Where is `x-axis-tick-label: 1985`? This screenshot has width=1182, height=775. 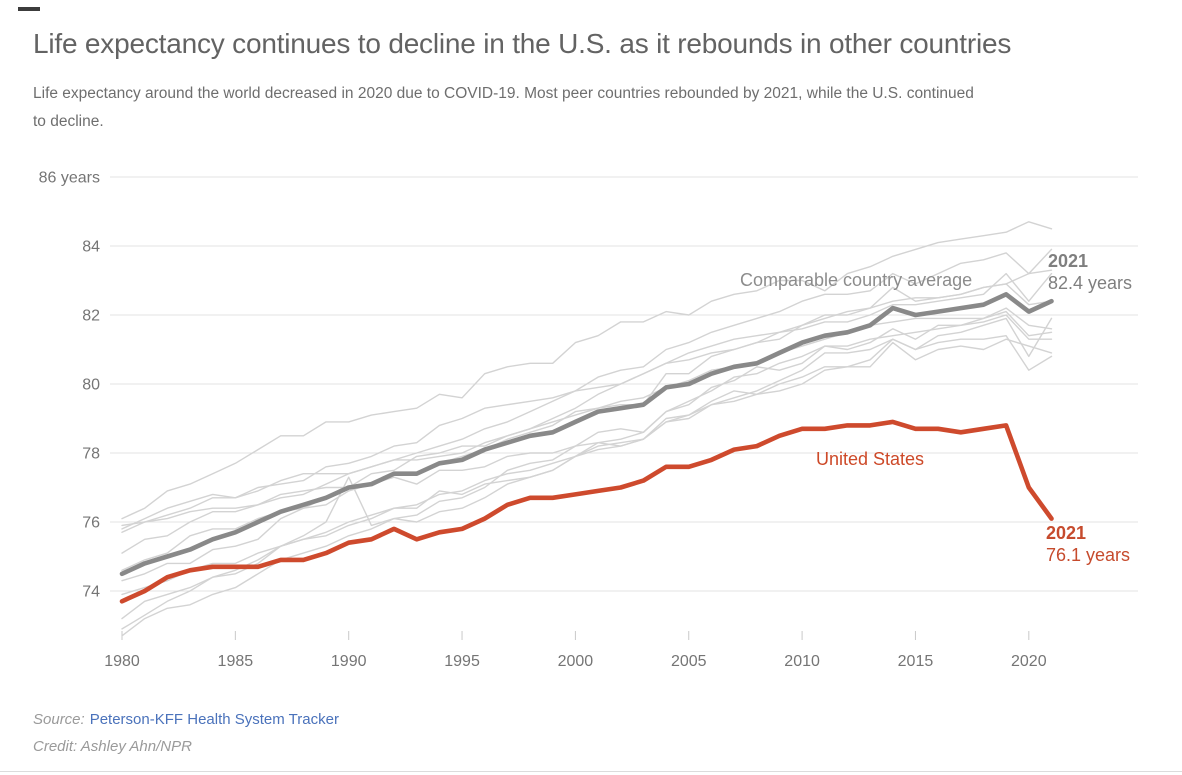 x-axis-tick-label: 1985 is located at coordinates (236, 661).